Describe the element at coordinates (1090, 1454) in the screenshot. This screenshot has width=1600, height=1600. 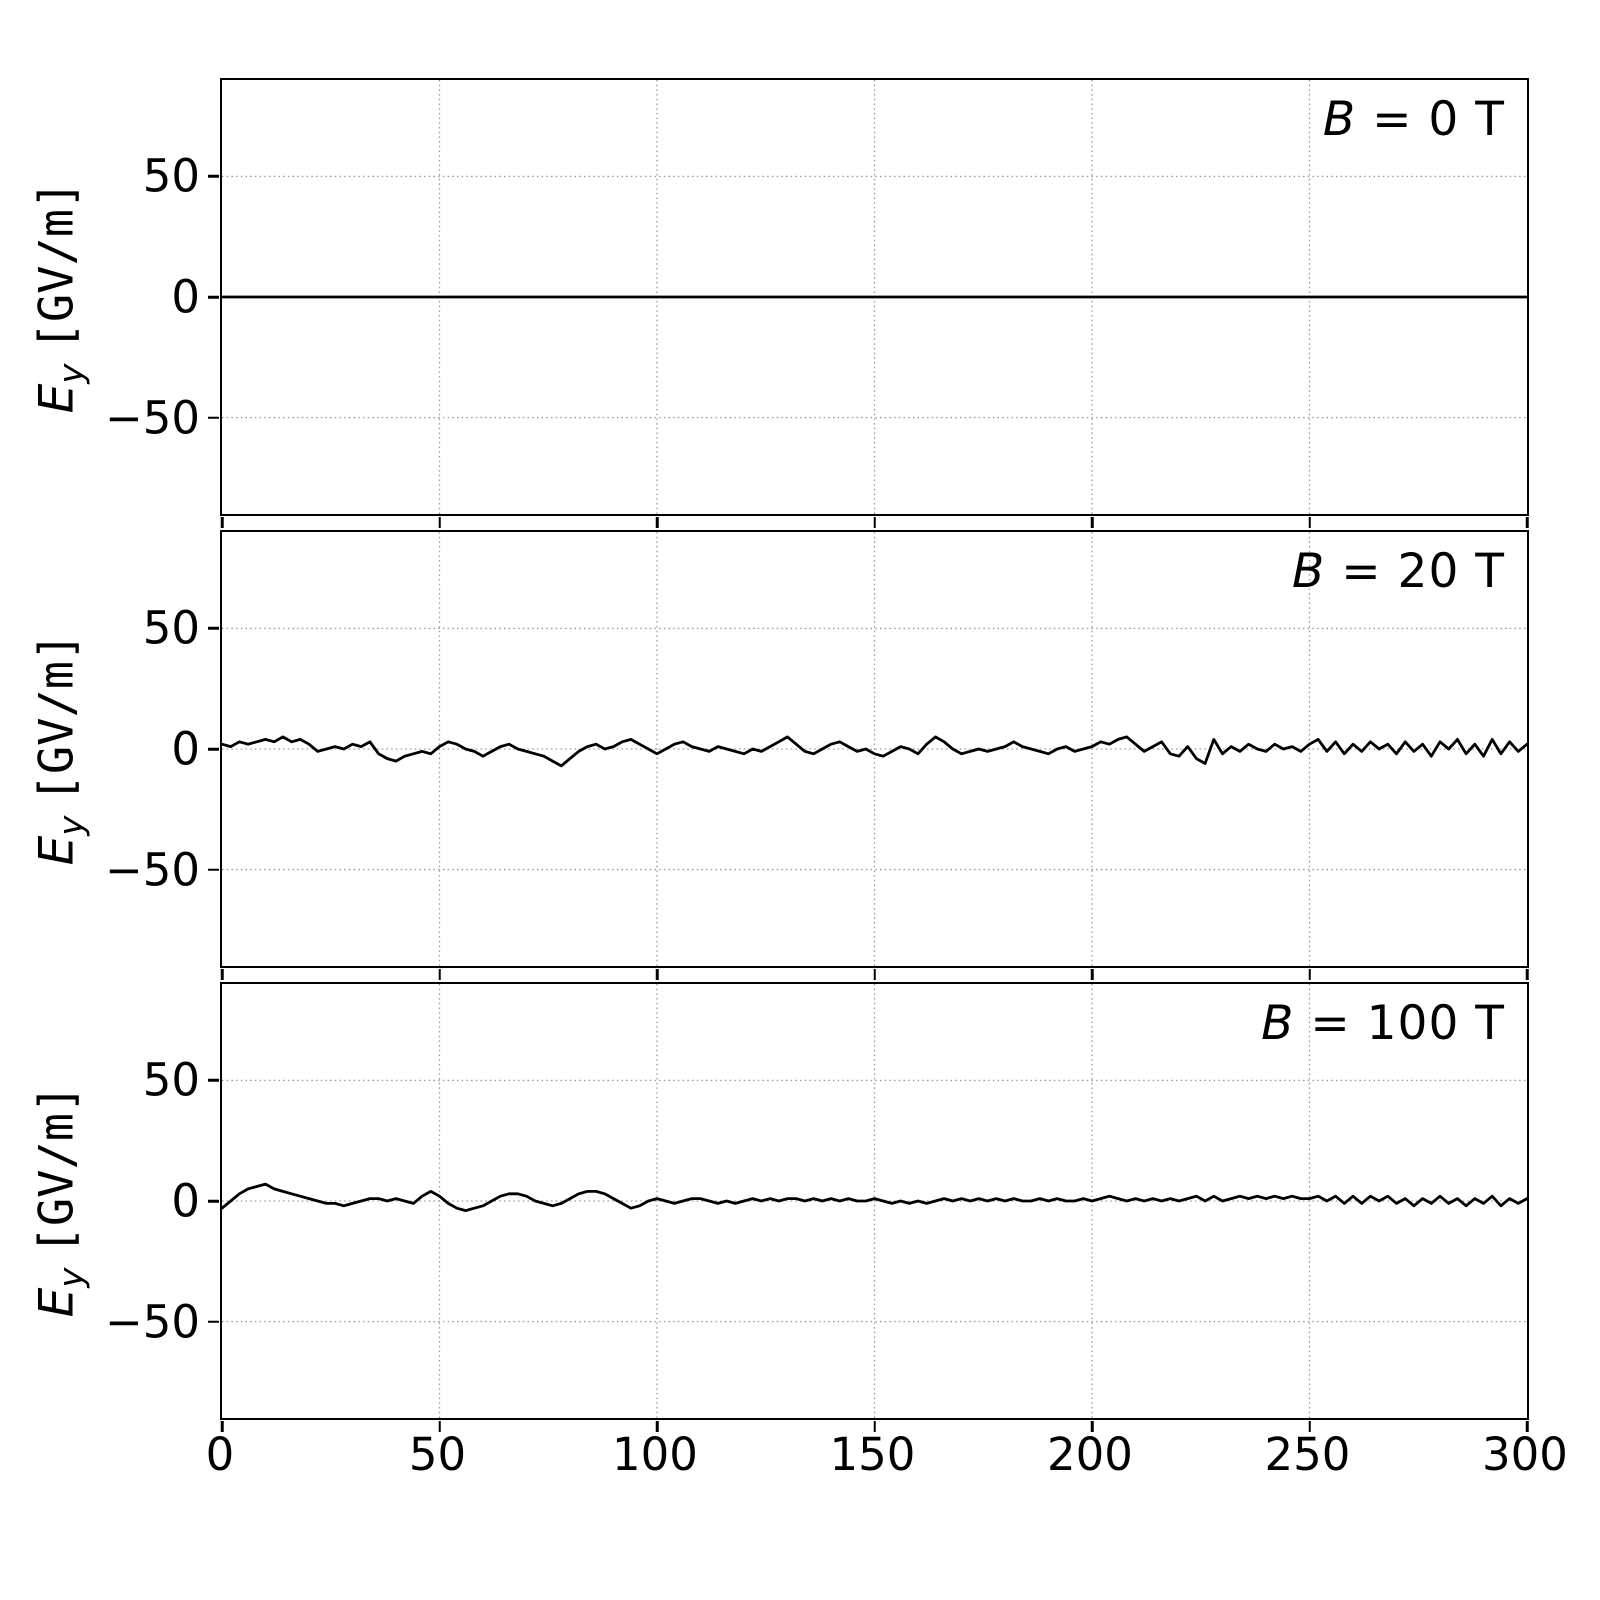
I see `x-tick-label: 200` at that location.